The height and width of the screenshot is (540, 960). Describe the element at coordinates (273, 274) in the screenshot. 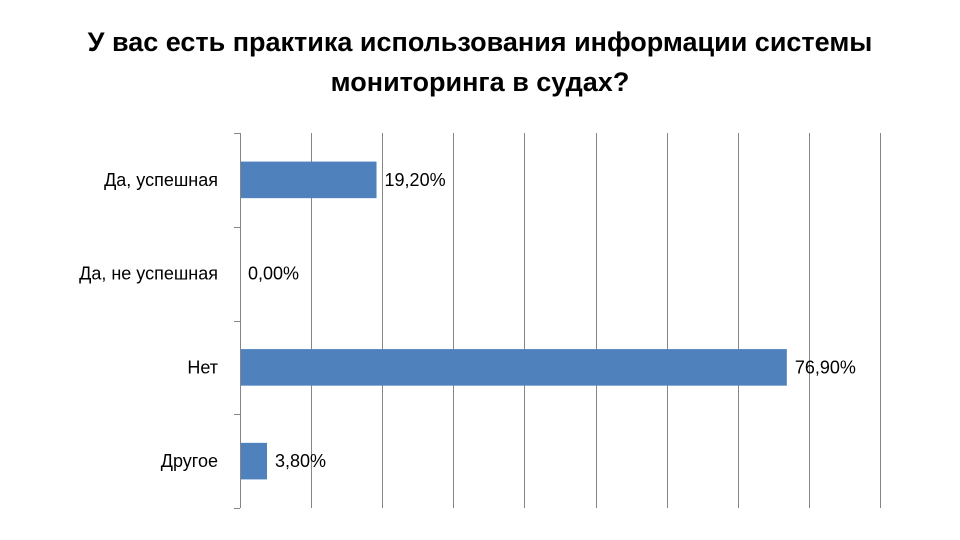

I see `data-label: 0,00%` at that location.